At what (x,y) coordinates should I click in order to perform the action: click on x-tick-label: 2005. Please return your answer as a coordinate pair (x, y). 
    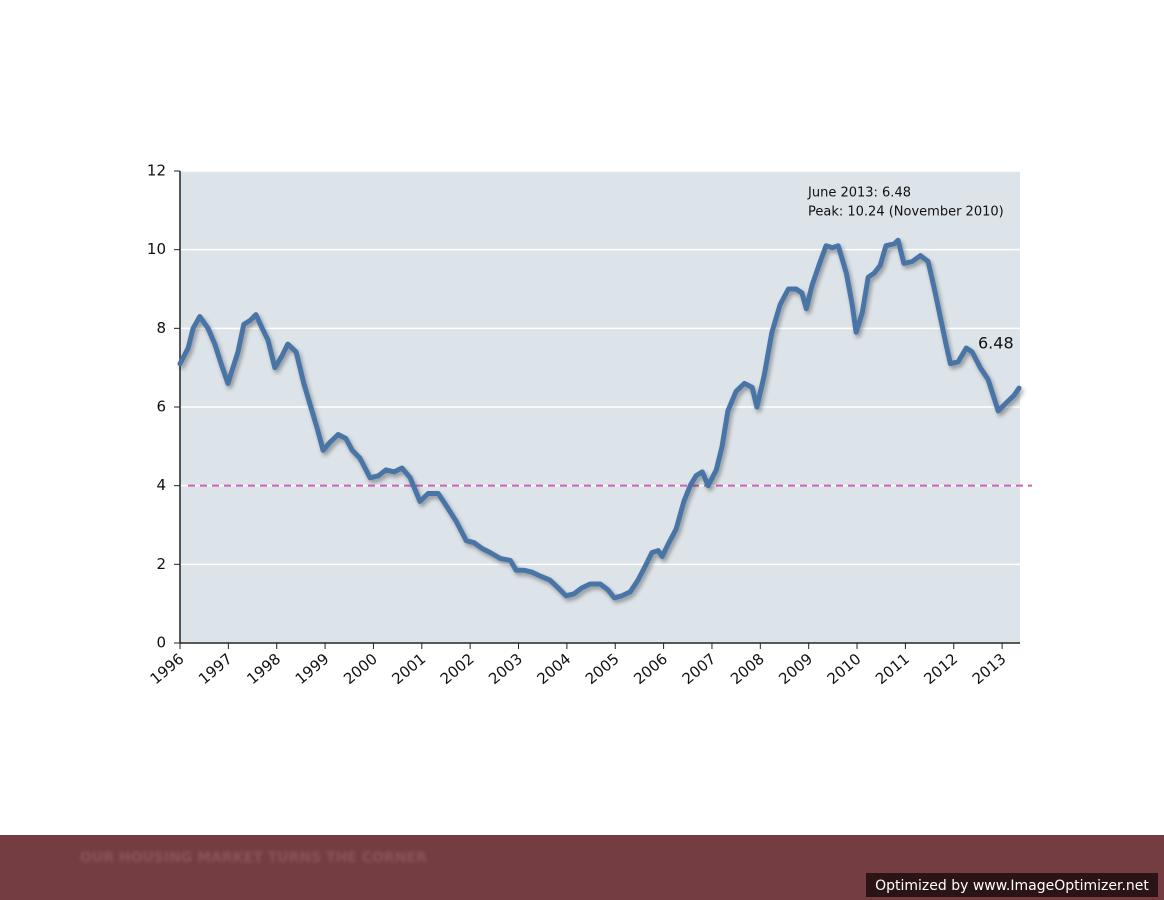
    Looking at the image, I should click on (602, 669).